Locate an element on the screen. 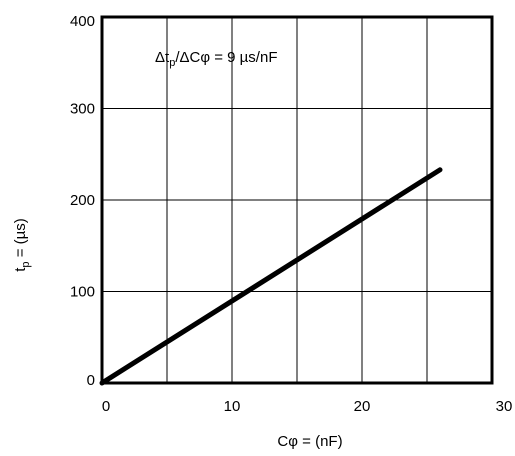 This screenshot has width=515, height=456. x-tick-label: 30 is located at coordinates (504, 406).